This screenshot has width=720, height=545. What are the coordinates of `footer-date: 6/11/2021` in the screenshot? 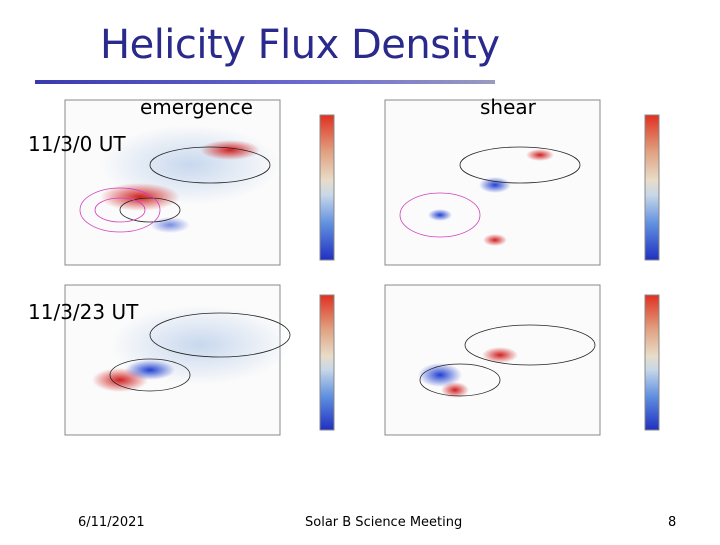 It's located at (111, 522).